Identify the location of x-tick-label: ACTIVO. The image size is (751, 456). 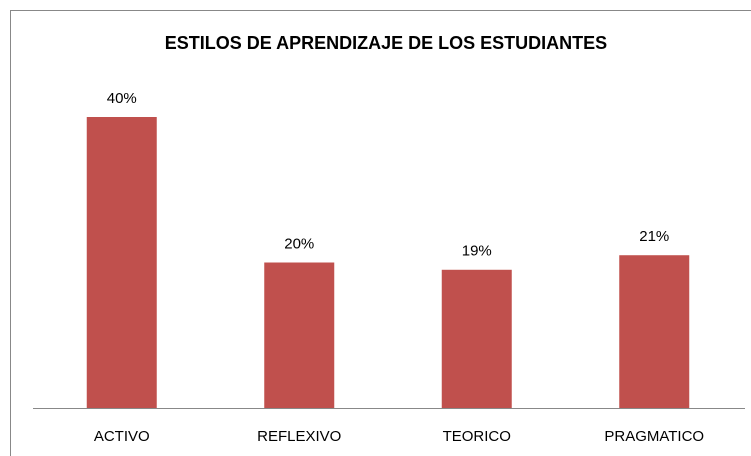
(122, 436).